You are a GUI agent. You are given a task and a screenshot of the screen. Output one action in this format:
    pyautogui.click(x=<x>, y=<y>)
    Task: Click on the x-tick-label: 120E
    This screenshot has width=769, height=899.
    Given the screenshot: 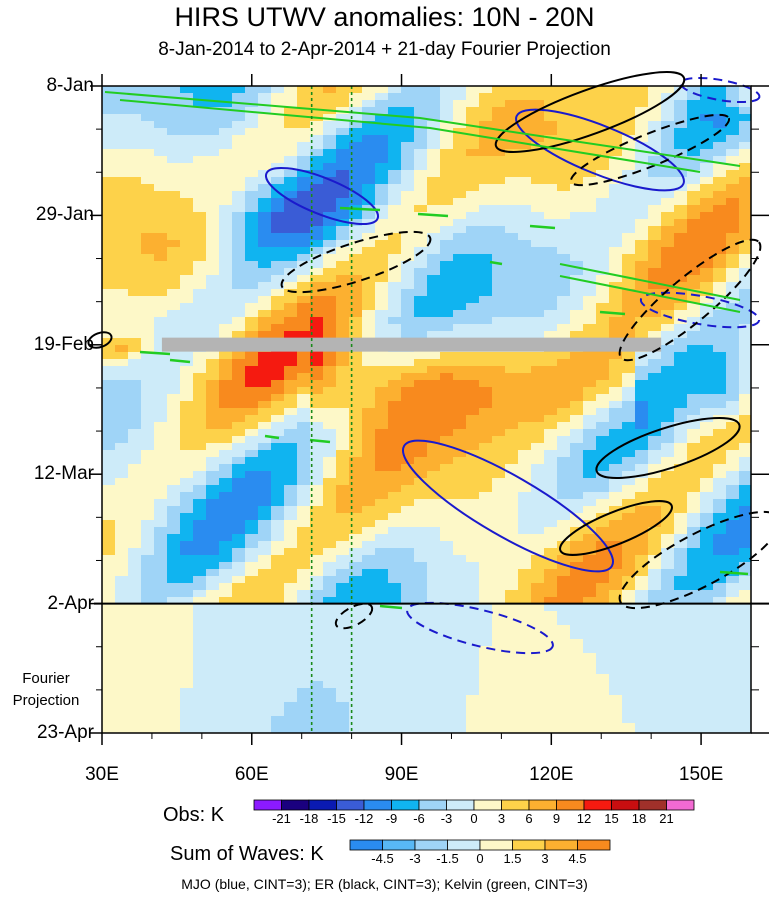 What is the action you would take?
    pyautogui.click(x=551, y=774)
    